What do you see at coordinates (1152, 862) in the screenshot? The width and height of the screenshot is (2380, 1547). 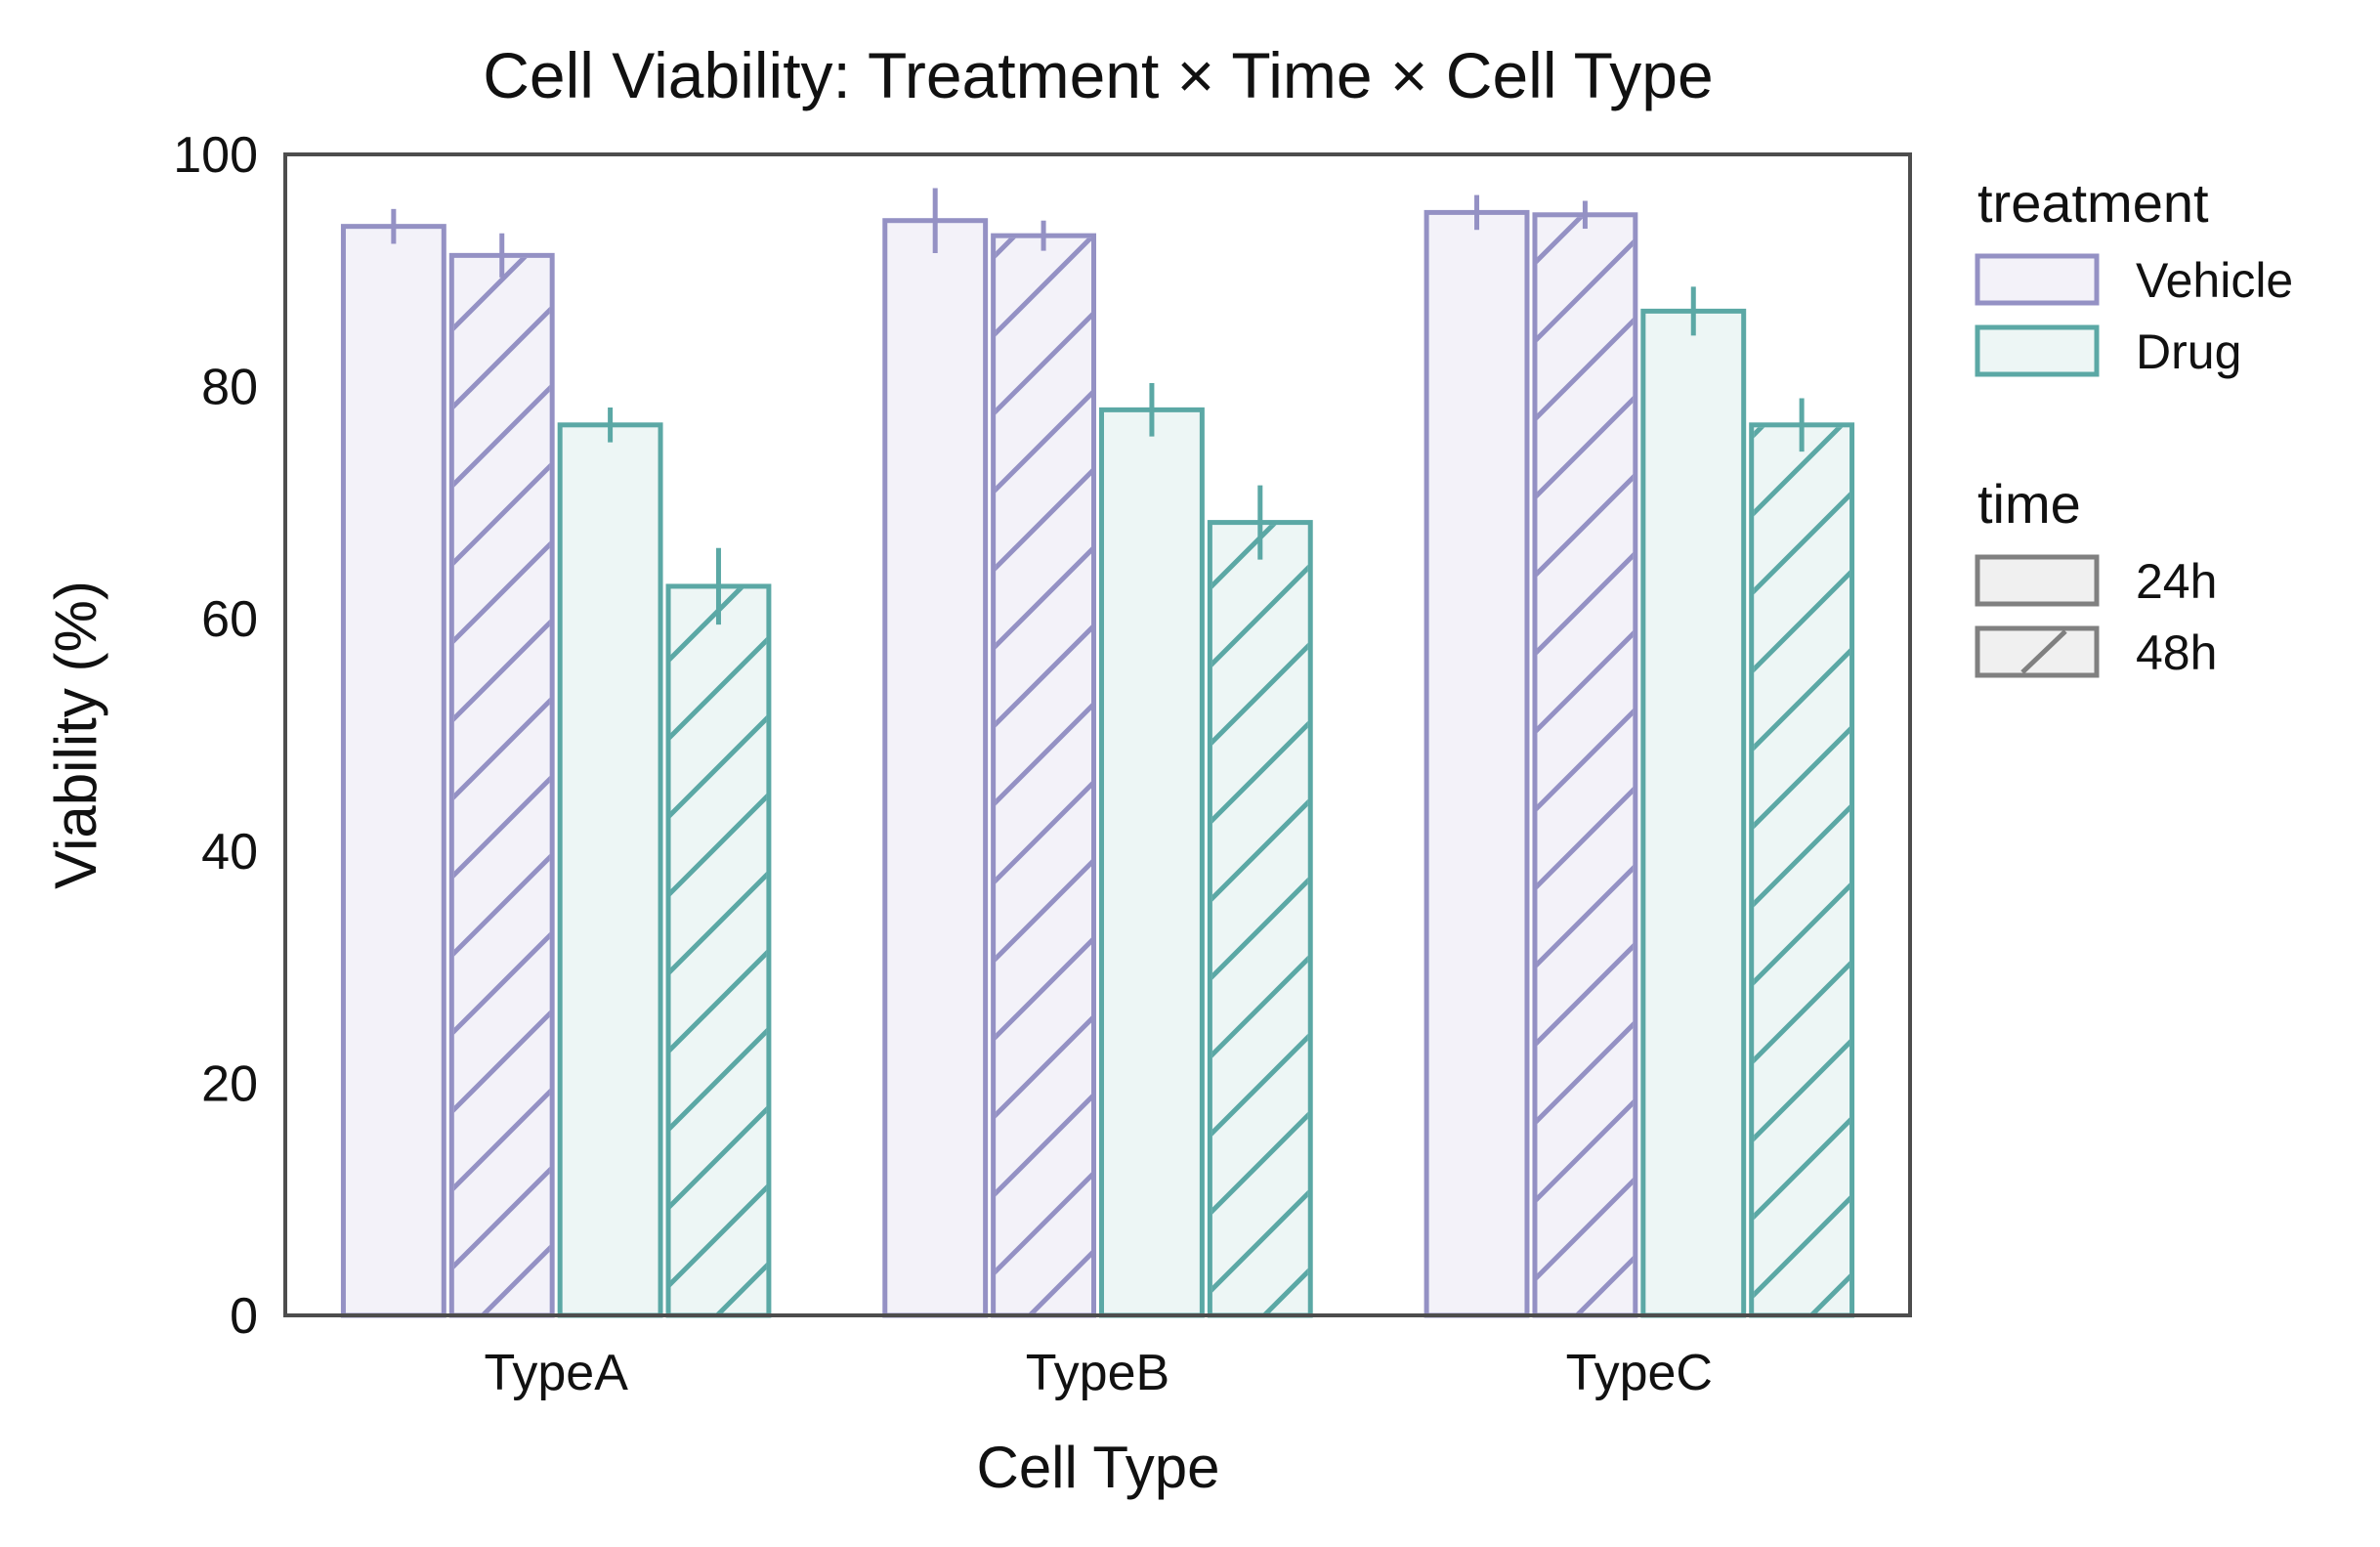 I see `bar-drug-24h-typeb` at bounding box center [1152, 862].